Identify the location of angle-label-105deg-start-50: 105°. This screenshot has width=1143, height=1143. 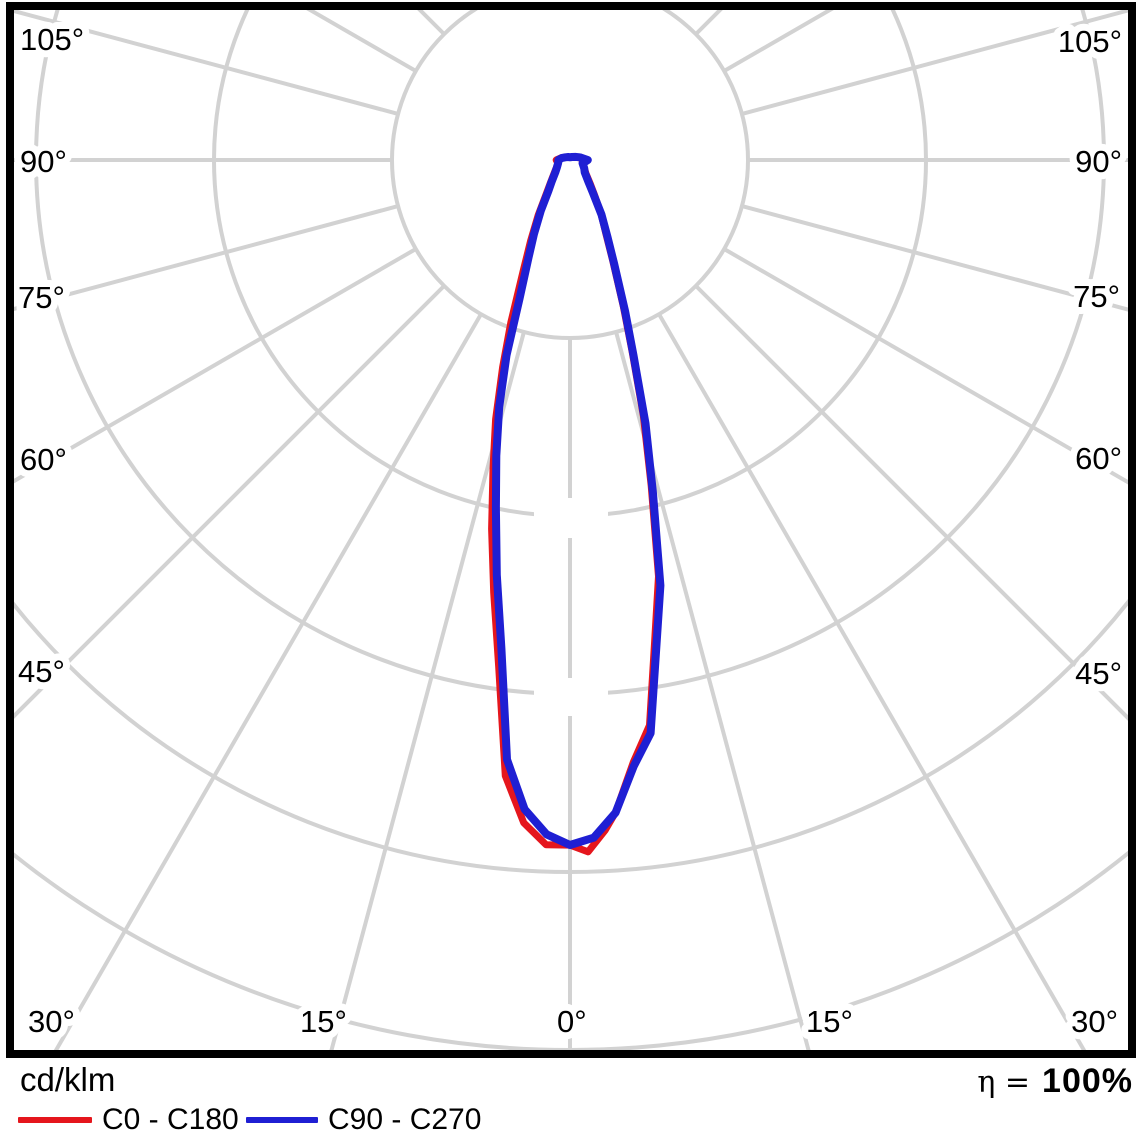
(52, 39).